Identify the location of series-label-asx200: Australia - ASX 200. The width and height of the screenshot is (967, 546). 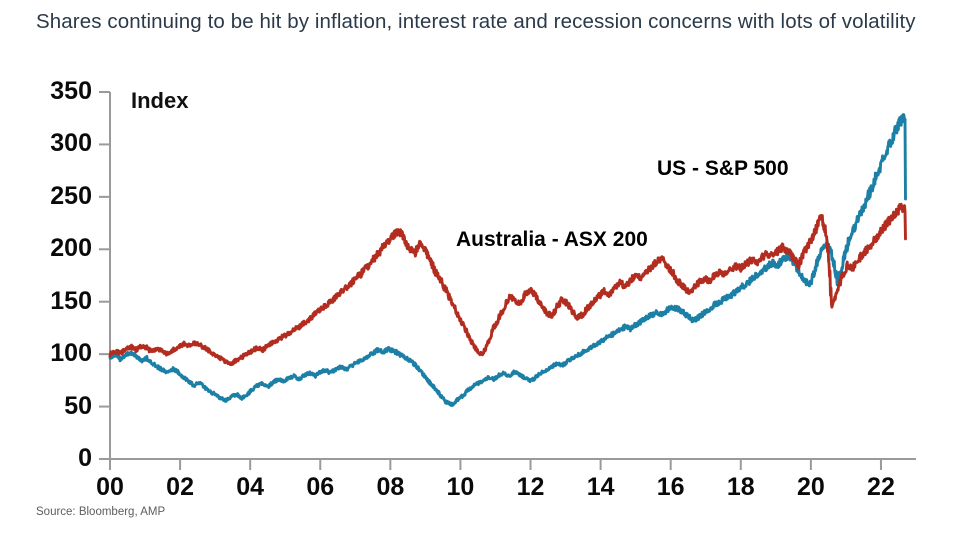
(552, 239).